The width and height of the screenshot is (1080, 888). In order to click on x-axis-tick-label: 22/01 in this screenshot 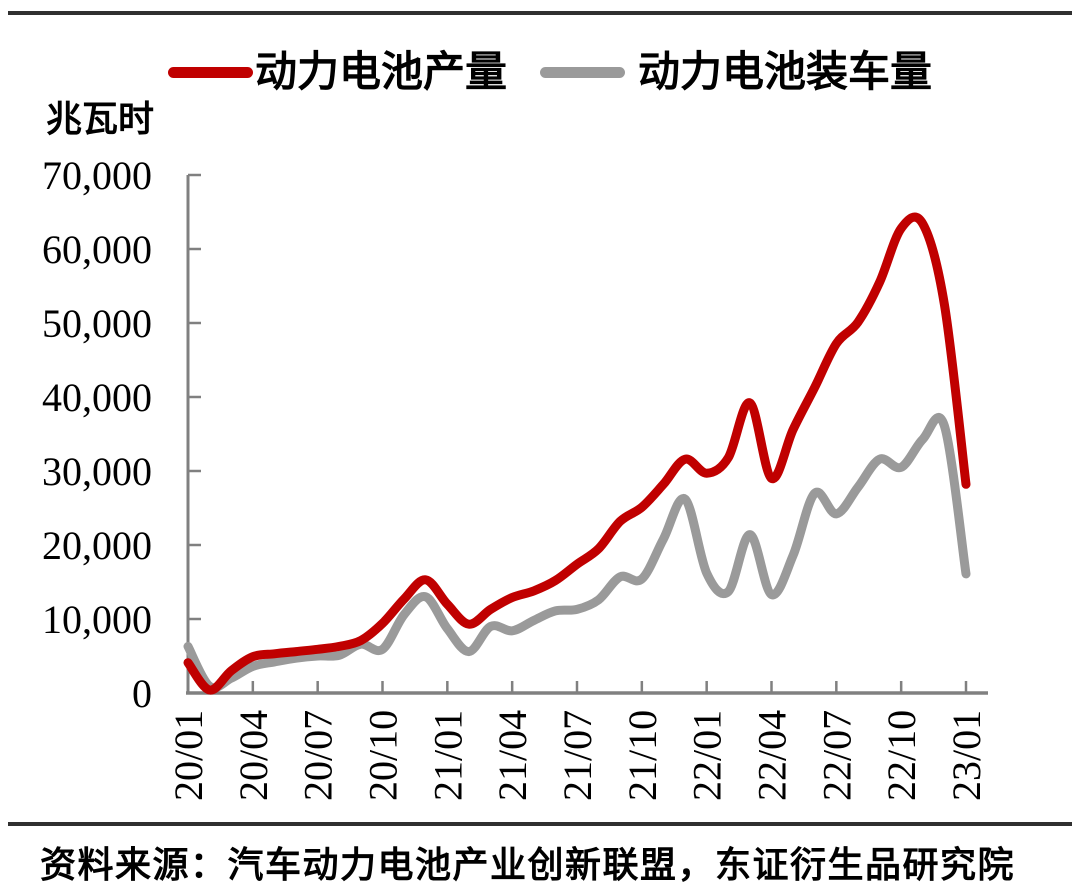, I will do `click(707, 755)`.